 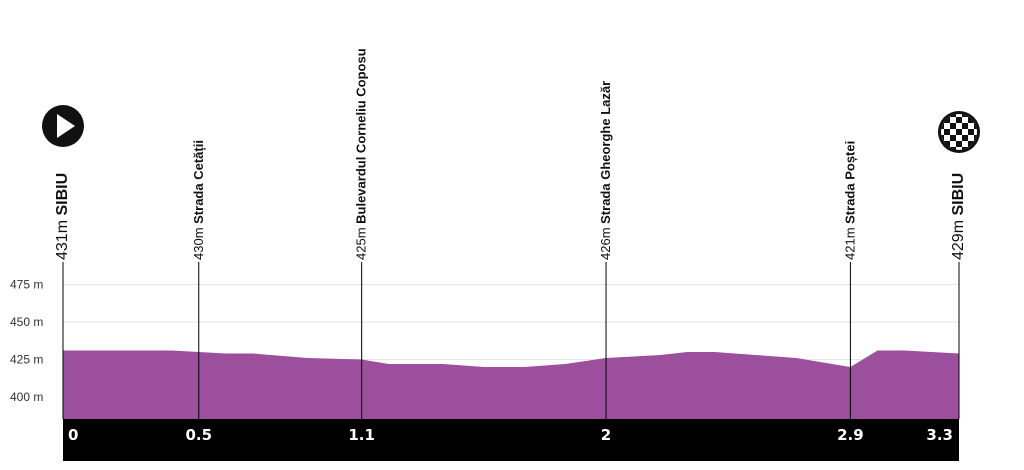 I want to click on waypoint-label: 421m Strada Poștei, so click(x=849, y=200).